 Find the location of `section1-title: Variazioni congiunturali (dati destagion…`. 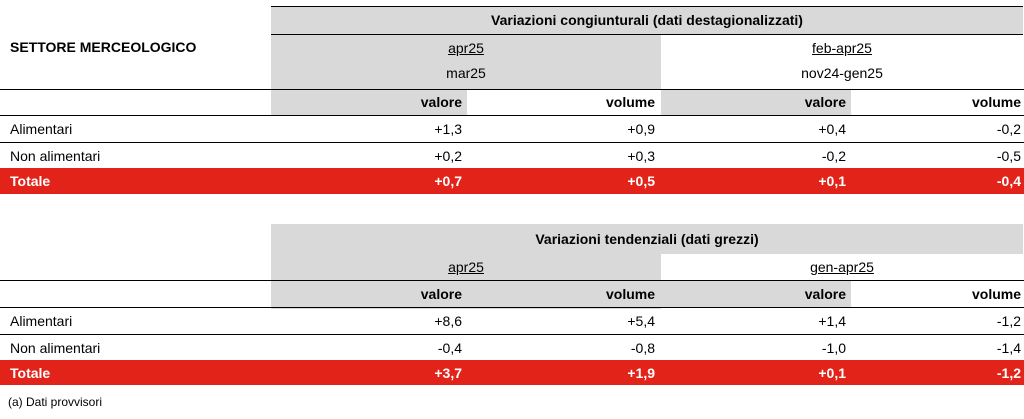

section1-title: Variazioni congiunturali (dati destagion… is located at coordinates (647, 20).